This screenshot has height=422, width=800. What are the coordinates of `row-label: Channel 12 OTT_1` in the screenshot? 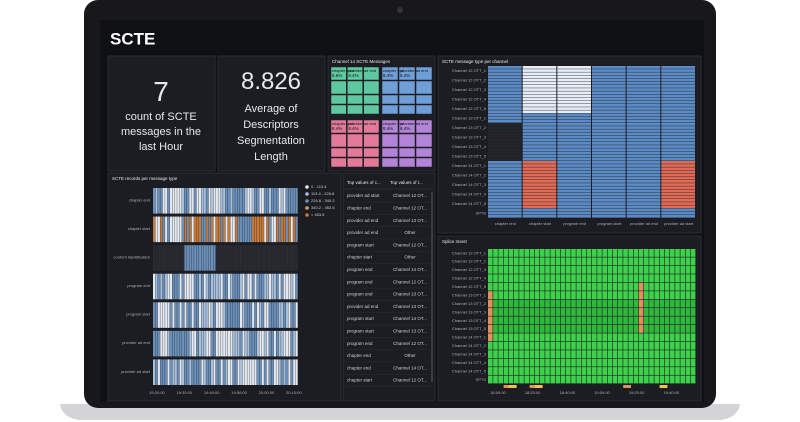 It's located at (469, 70).